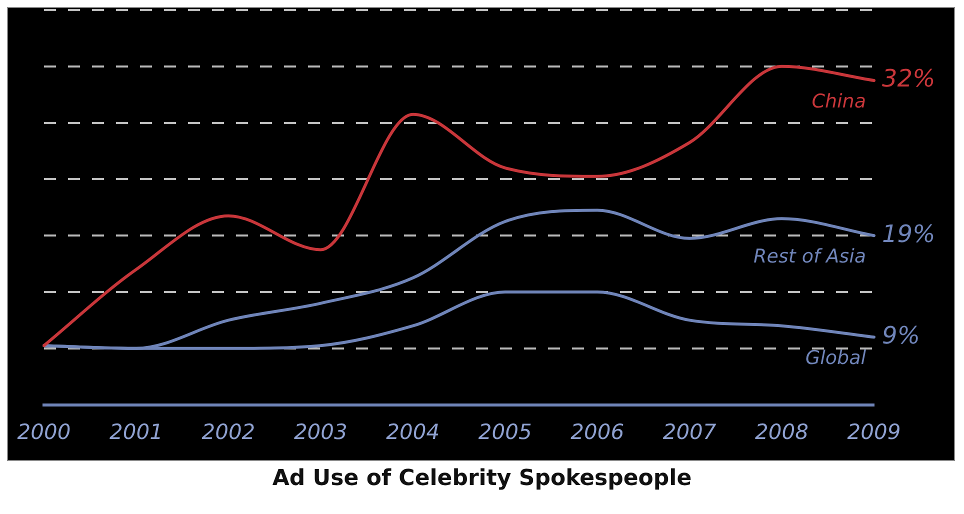  Describe the element at coordinates (839, 101) in the screenshot. I see `series-label: China` at that location.